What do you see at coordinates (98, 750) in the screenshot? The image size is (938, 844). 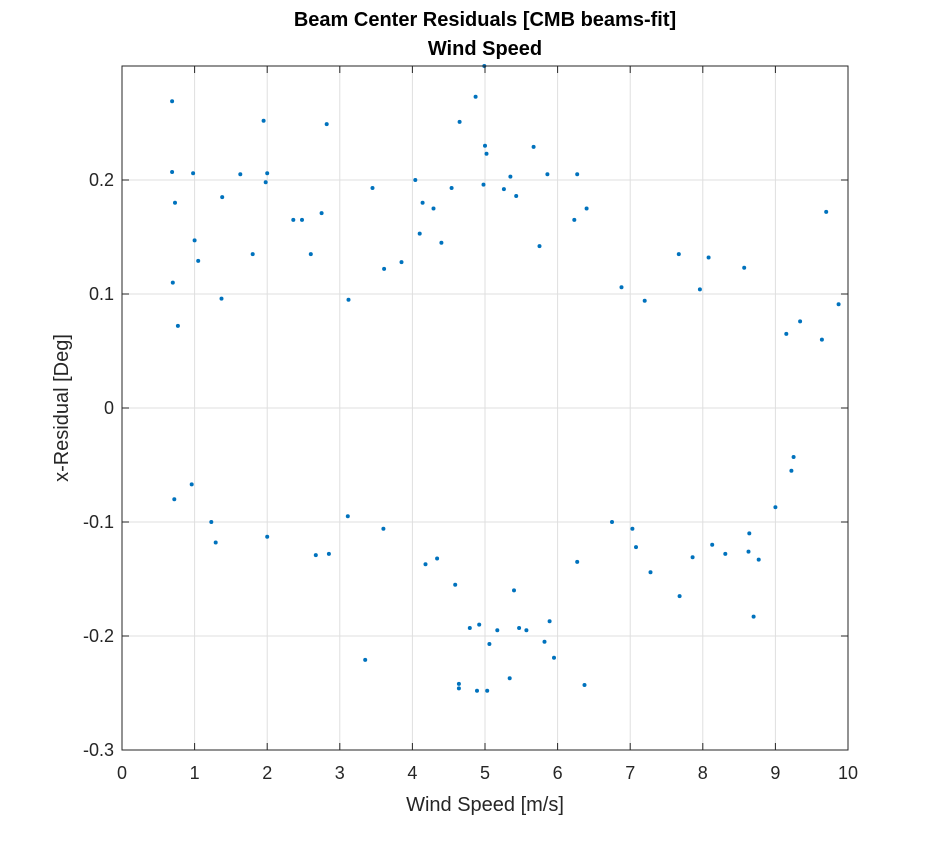 I see `y-tick-label: -0.3` at bounding box center [98, 750].